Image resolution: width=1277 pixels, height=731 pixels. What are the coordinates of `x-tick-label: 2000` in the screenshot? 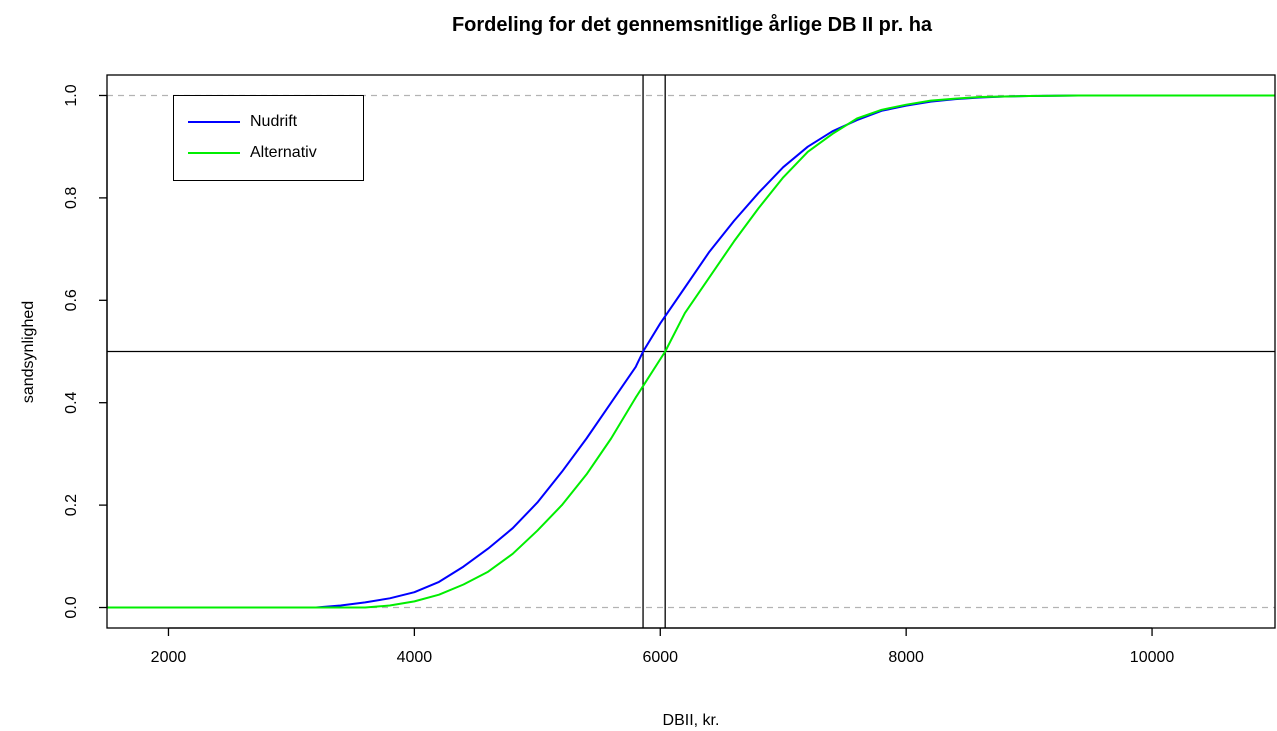 It's located at (169, 657).